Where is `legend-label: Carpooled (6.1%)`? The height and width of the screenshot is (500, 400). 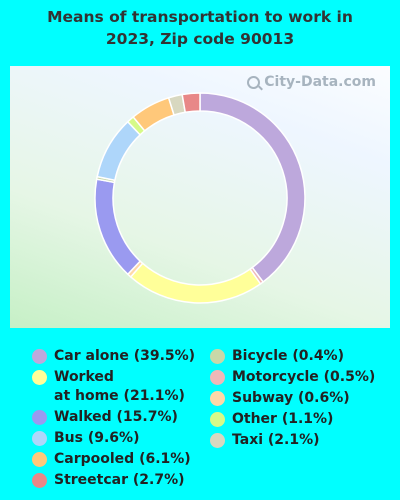
legend-label: Carpooled (6.1%) is located at coordinates (122, 459).